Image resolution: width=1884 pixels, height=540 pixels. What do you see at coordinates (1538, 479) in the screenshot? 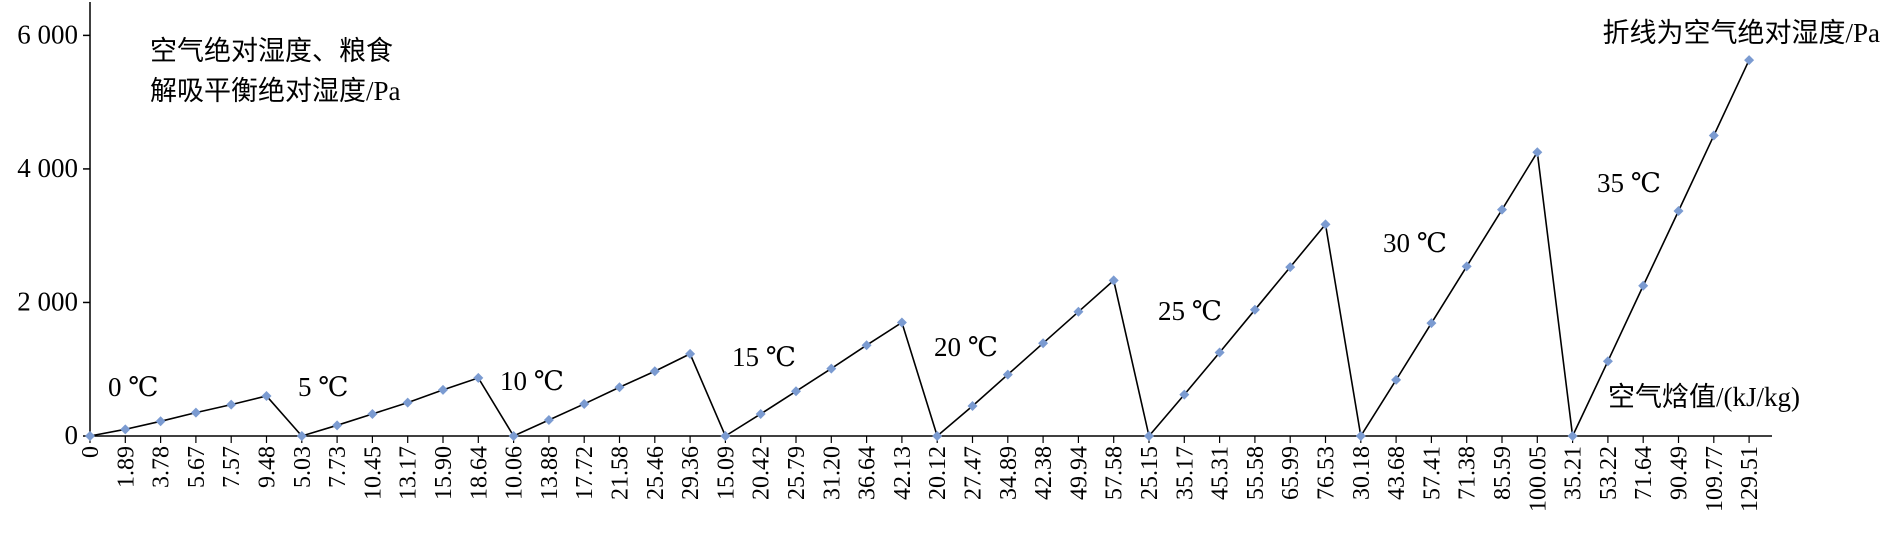
I see `x-tick-label: 100.05` at bounding box center [1538, 479].